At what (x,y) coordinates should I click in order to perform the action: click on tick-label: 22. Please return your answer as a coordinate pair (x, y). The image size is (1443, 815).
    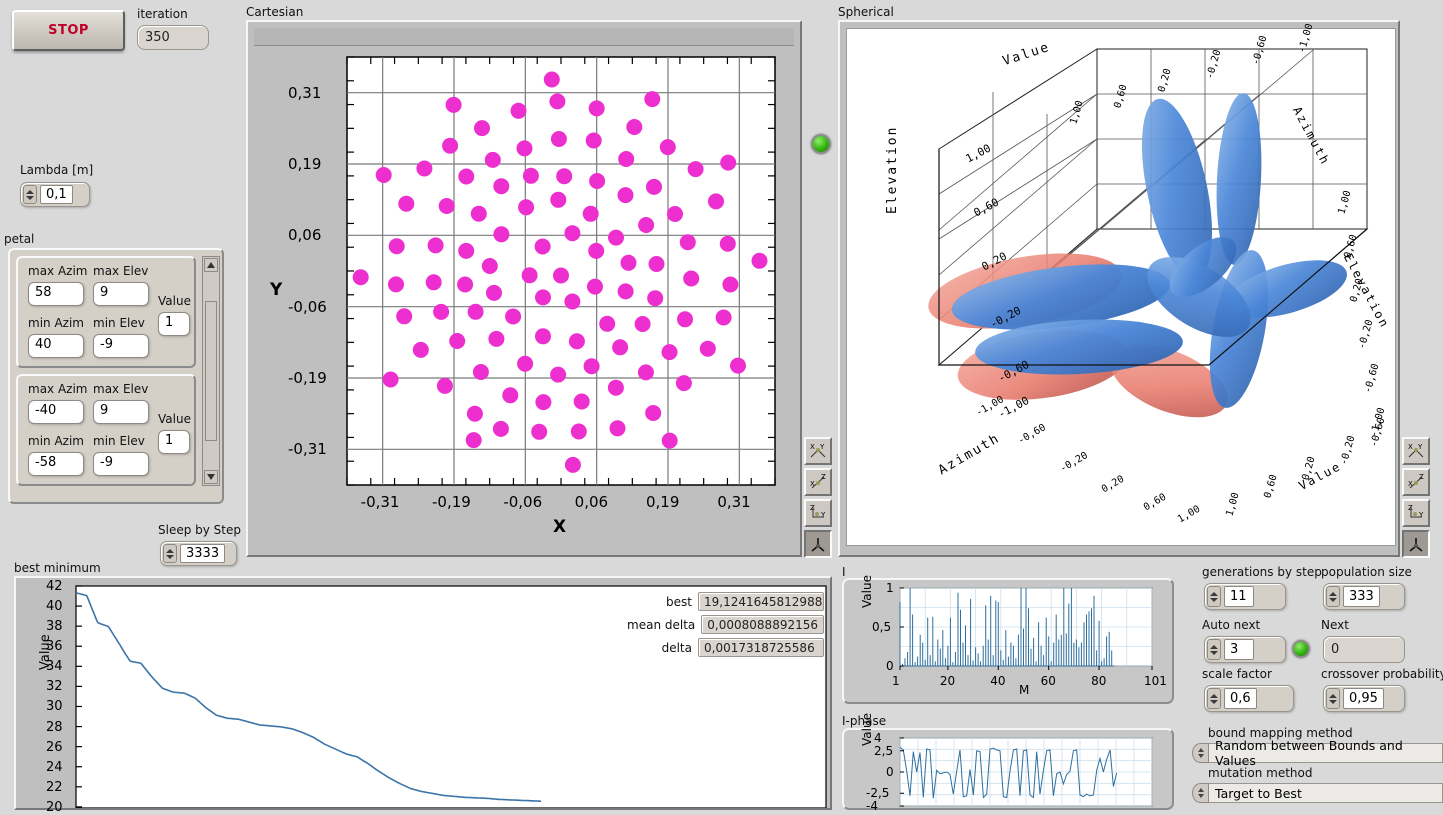
    Looking at the image, I should click on (54, 787).